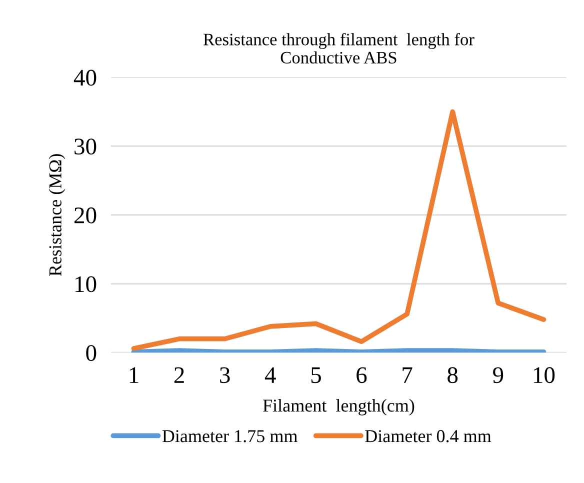  I want to click on x-tick-label: 10, so click(544, 375).